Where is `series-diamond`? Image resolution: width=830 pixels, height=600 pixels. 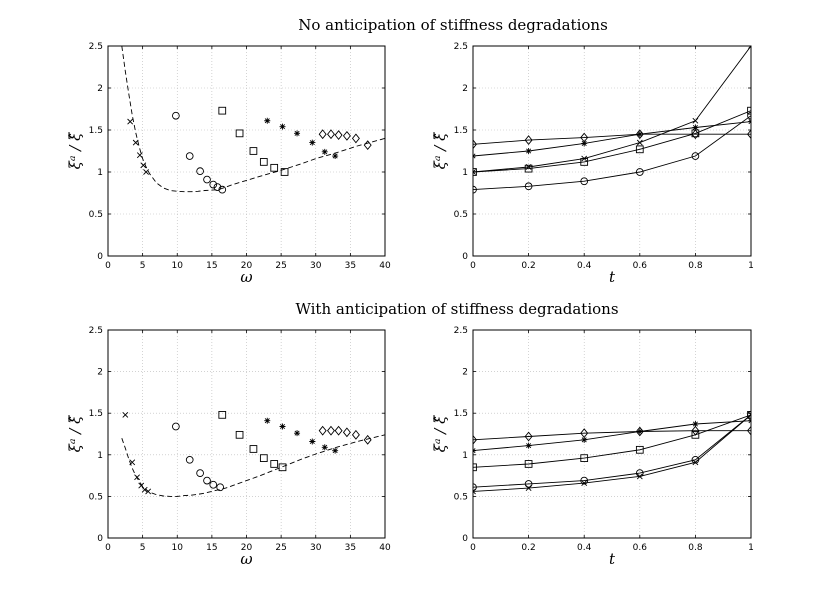 series-diamond is located at coordinates (345, 435).